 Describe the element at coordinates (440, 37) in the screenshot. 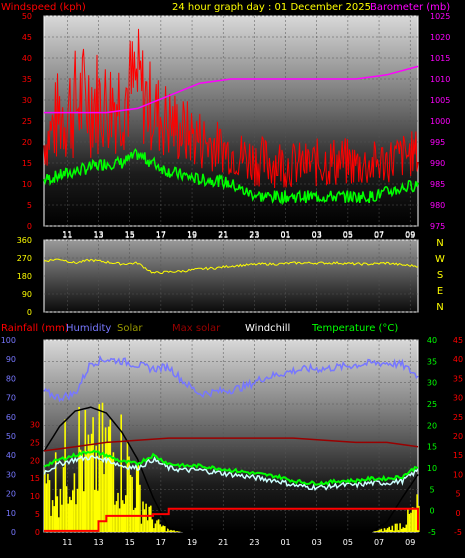

I see `barometer-tick-label: 1020` at that location.